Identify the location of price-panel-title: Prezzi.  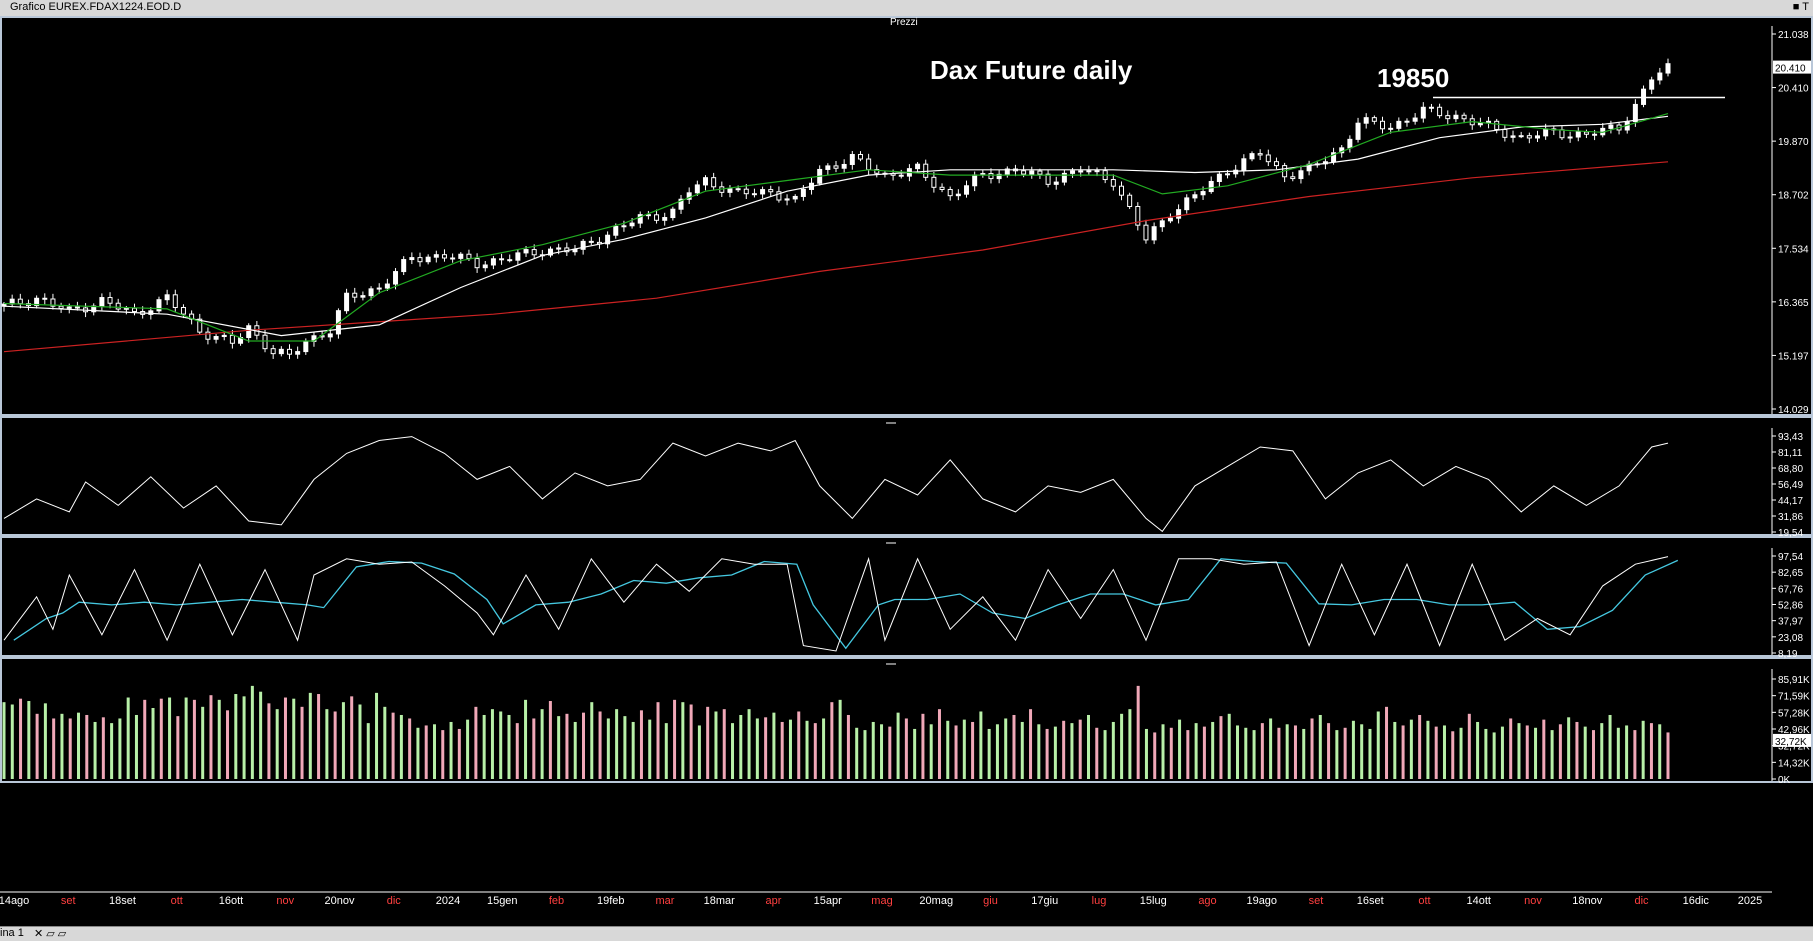
(904, 22).